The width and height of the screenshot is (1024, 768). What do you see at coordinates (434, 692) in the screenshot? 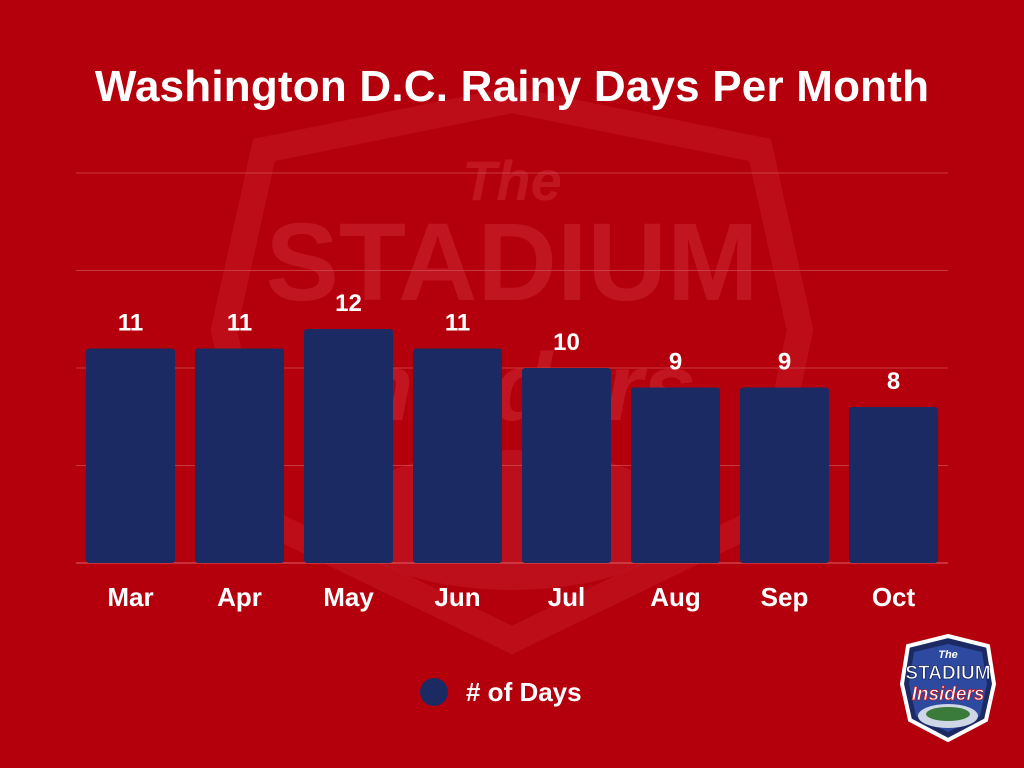
I see `legend-swatch` at bounding box center [434, 692].